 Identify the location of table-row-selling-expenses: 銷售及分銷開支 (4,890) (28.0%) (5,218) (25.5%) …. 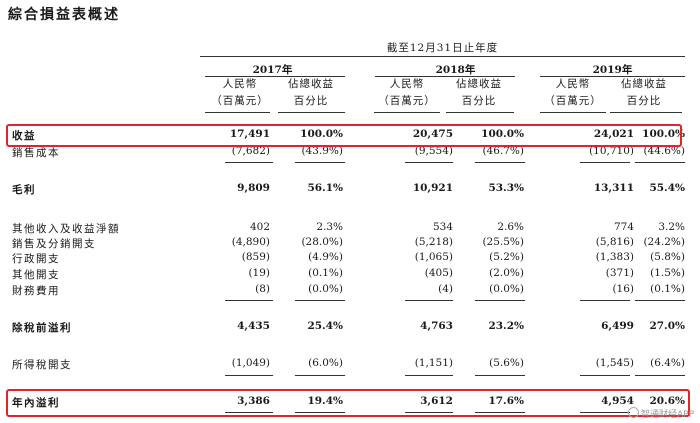
(350, 243).